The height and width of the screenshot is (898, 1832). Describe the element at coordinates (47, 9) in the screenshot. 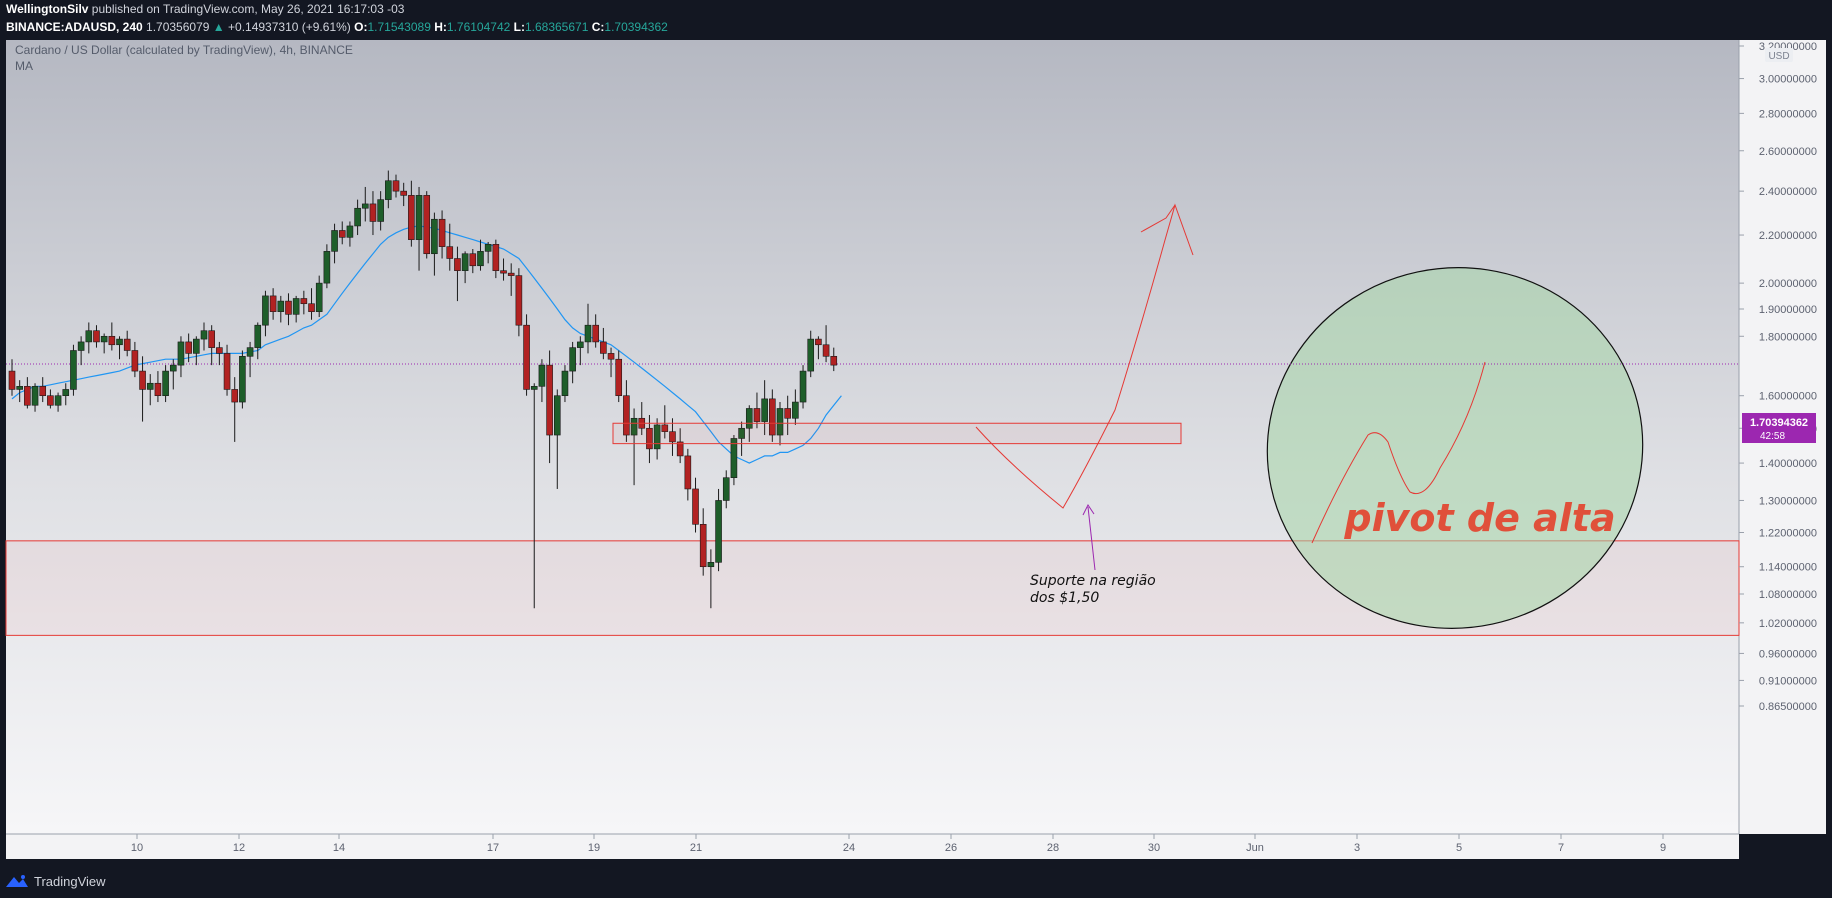

I see `publisher-name: WellingtonSilv` at that location.